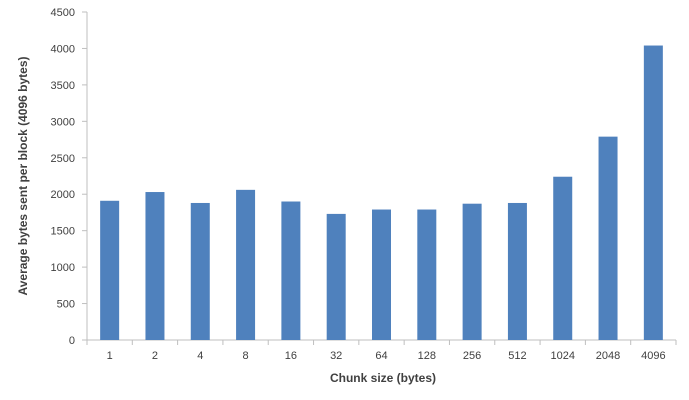  What do you see at coordinates (517, 356) in the screenshot?
I see `x-tick-label: 512` at bounding box center [517, 356].